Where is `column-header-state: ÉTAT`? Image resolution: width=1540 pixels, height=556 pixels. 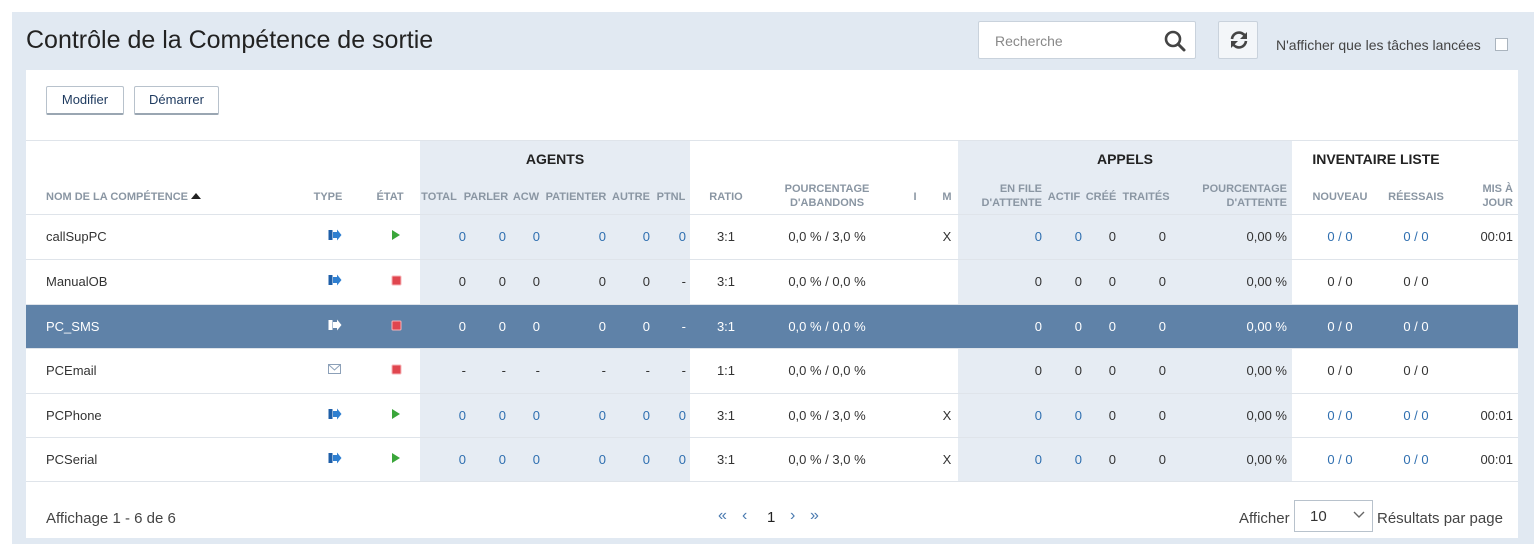 column-header-state: ÉTAT is located at coordinates (390, 197).